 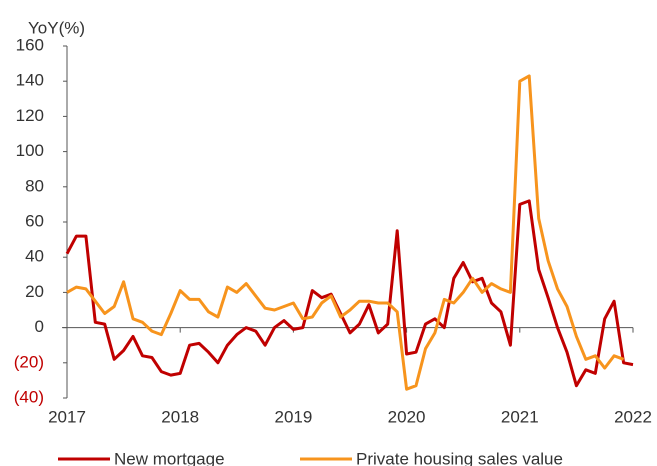 I want to click on y-tick-label: (40), so click(x=29, y=396).